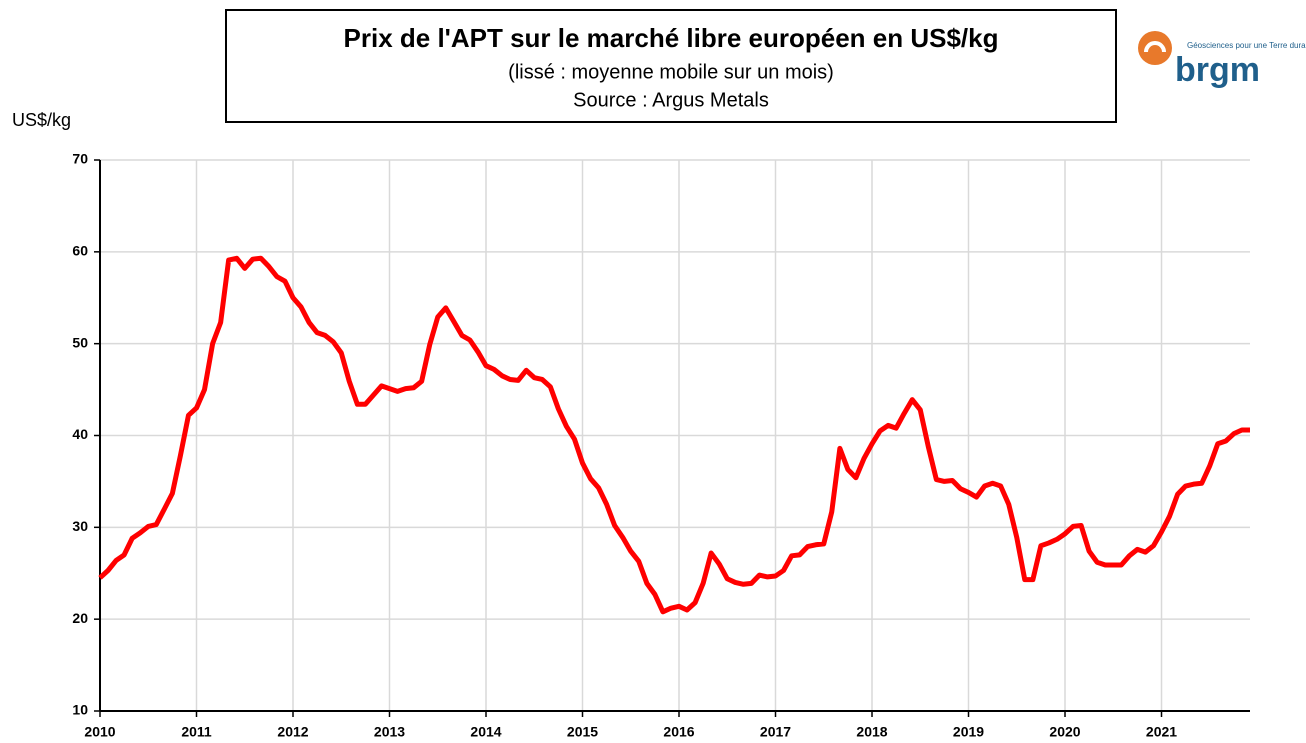  What do you see at coordinates (1217, 70) in the screenshot?
I see `logo-name: brgm` at bounding box center [1217, 70].